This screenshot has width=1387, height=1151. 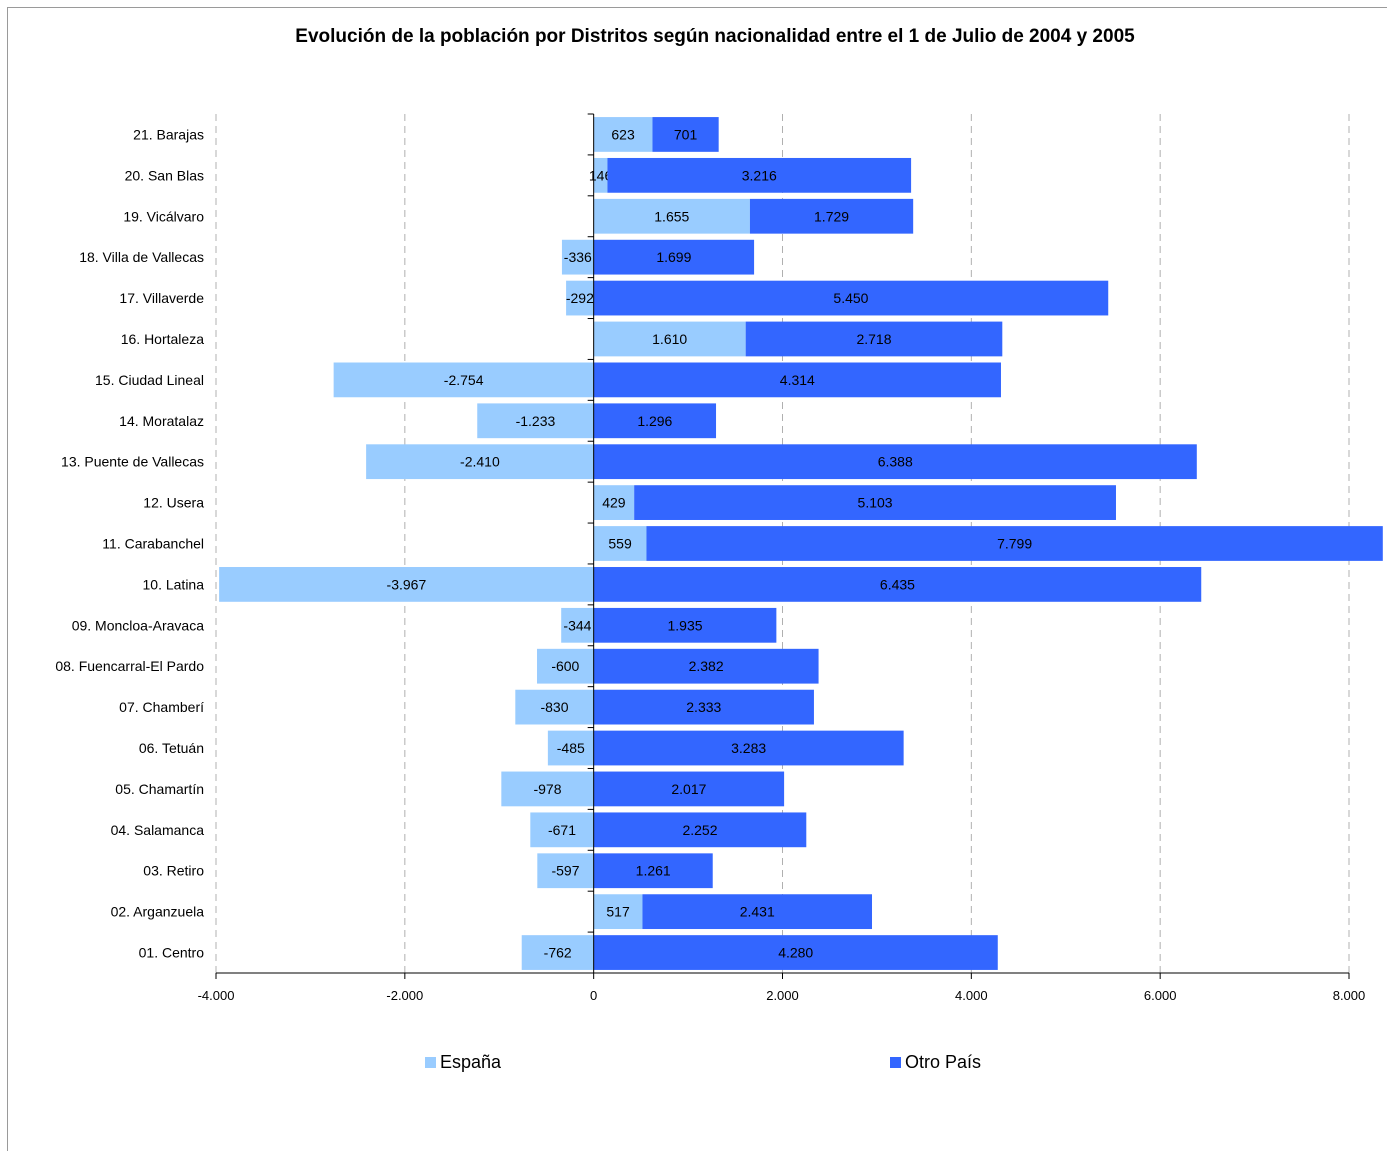 I want to click on data-label-espana: -2.410, so click(x=480, y=462).